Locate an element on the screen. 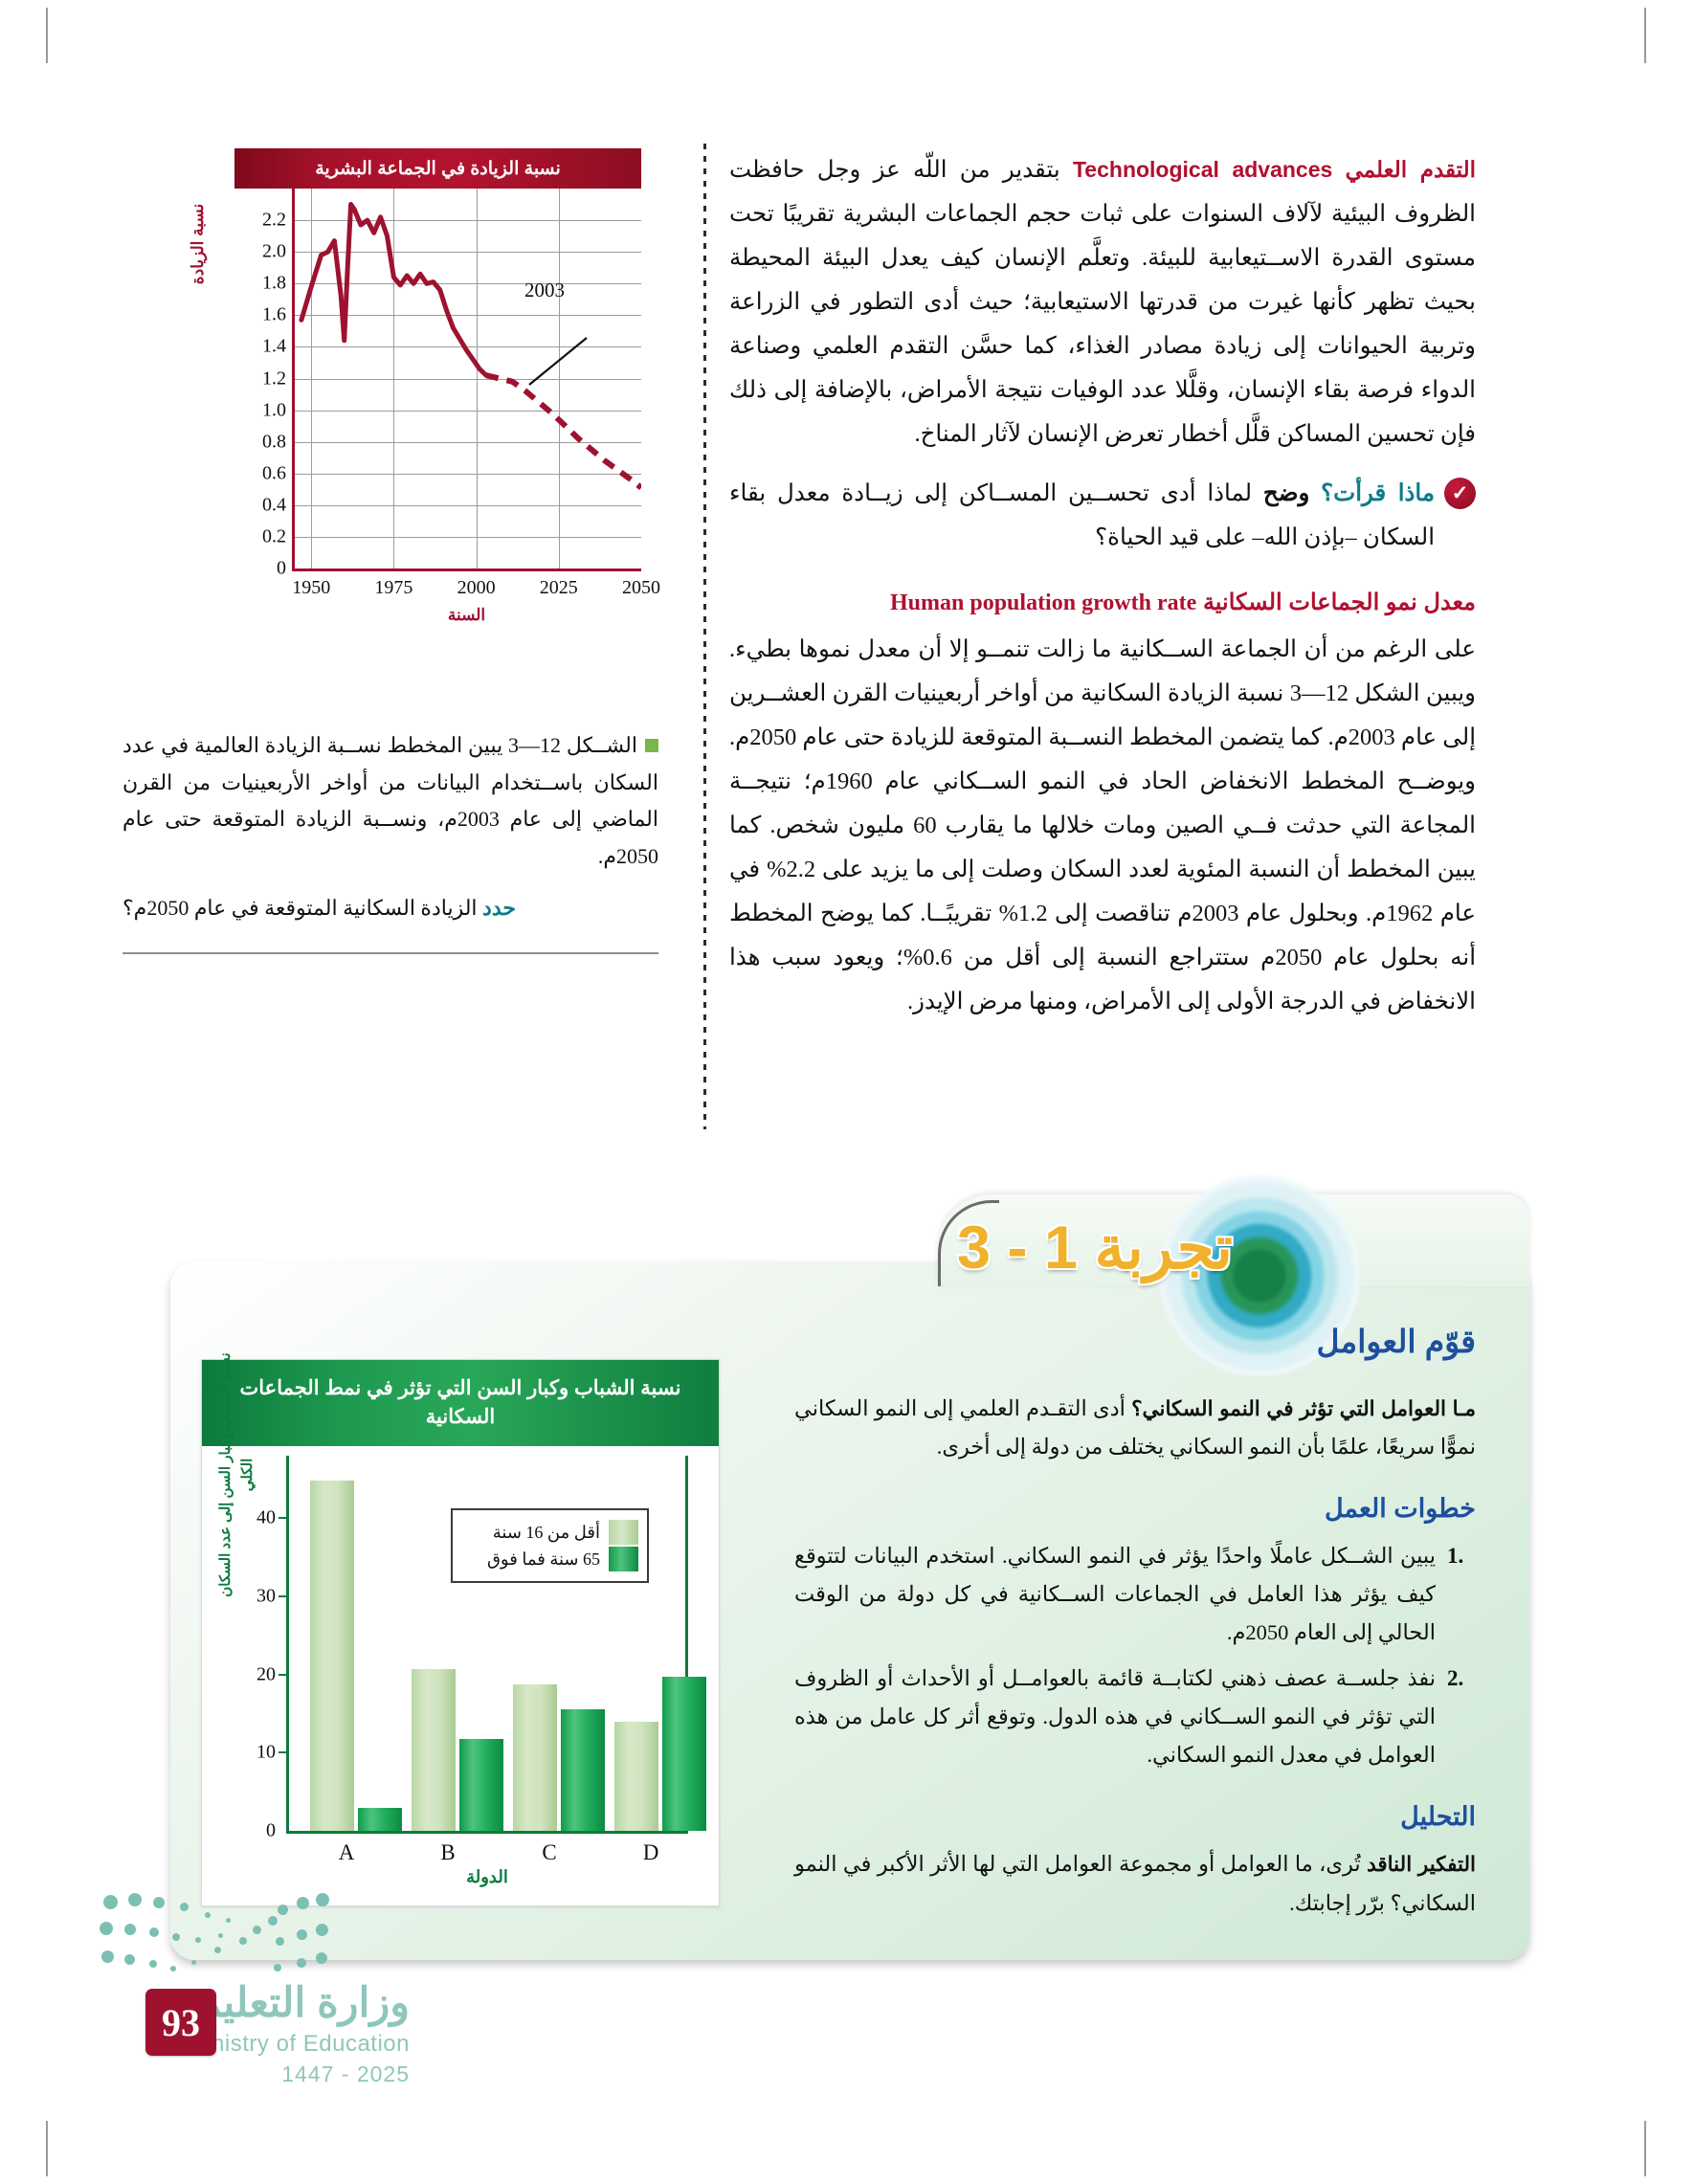 The image size is (1694, 2184). figure-2-x-axis-label: الدولة is located at coordinates (487, 1876).